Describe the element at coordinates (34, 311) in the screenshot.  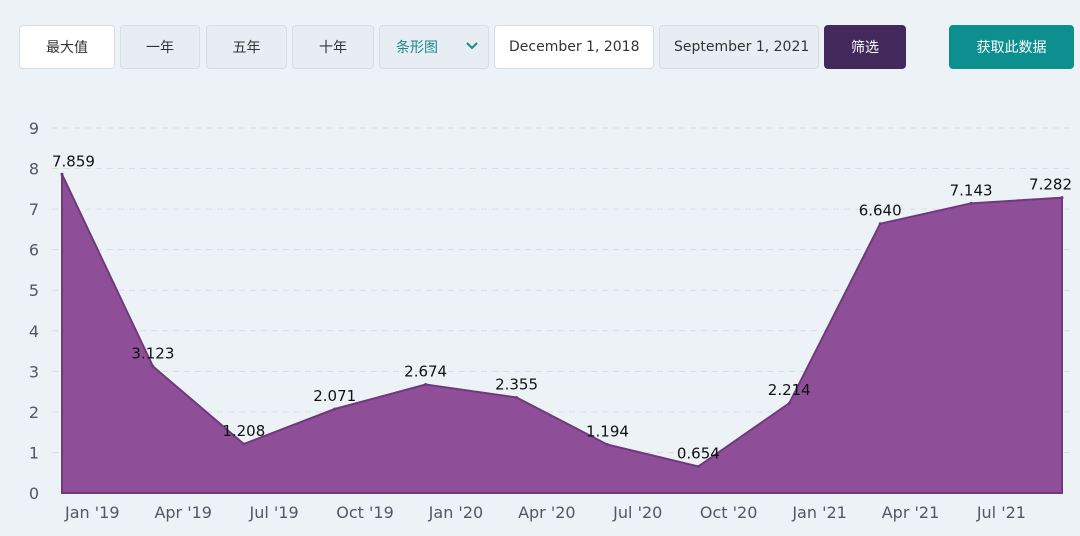
I see `y-axis-ticks: 0 1 2 3 4 5 6 7 8 9` at that location.